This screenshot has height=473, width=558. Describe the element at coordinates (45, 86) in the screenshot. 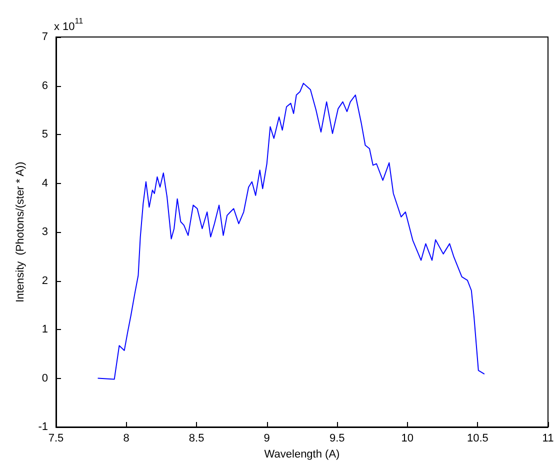

I see `y-tick-label: 6` at that location.